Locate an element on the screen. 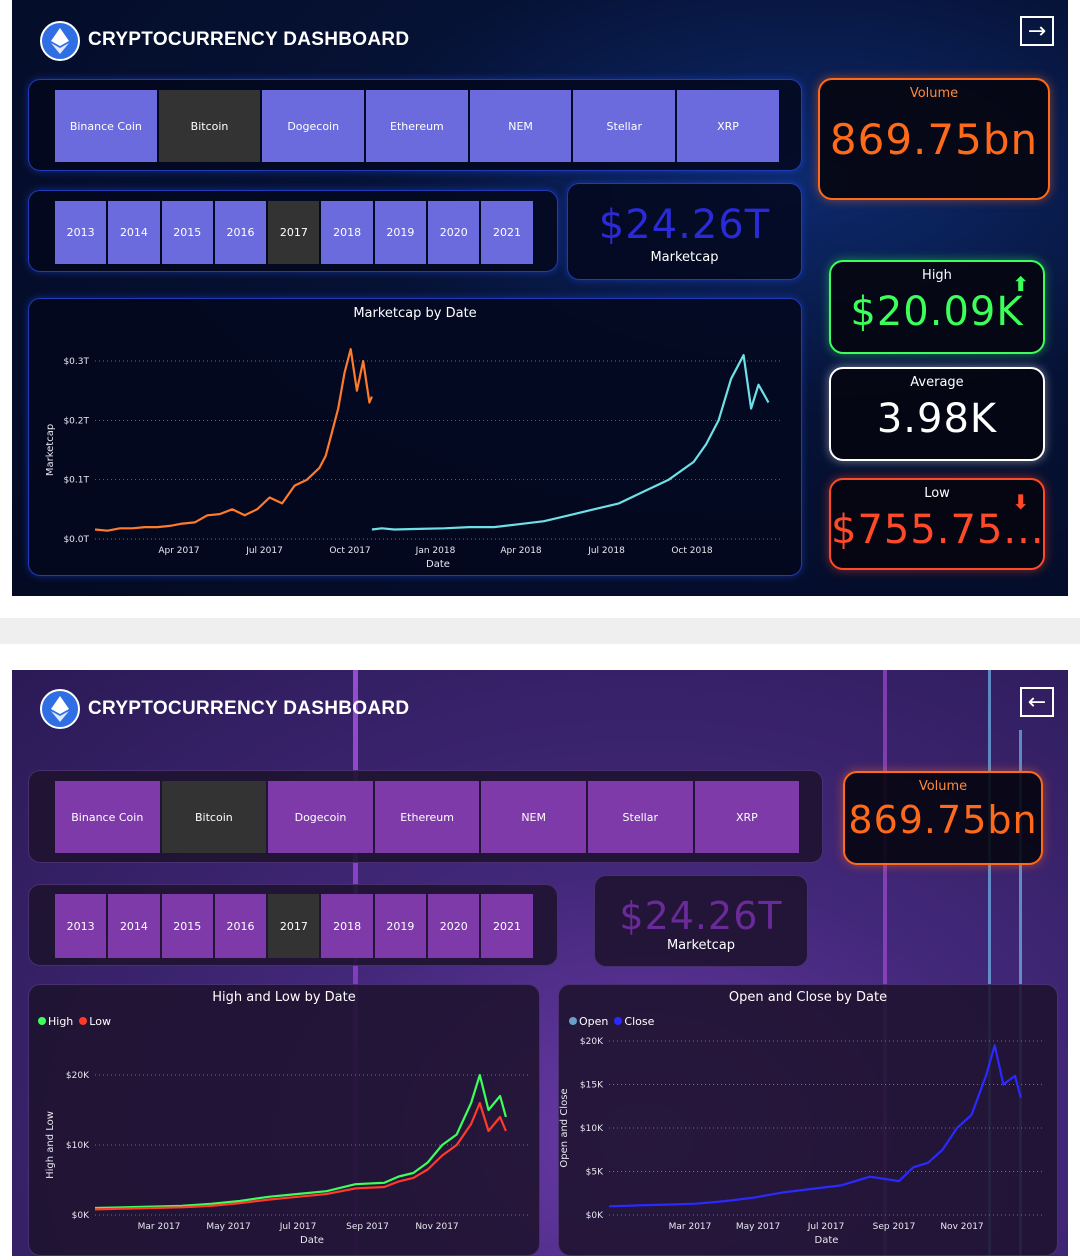  arrow-left-icon: ← is located at coordinates (1037, 702).